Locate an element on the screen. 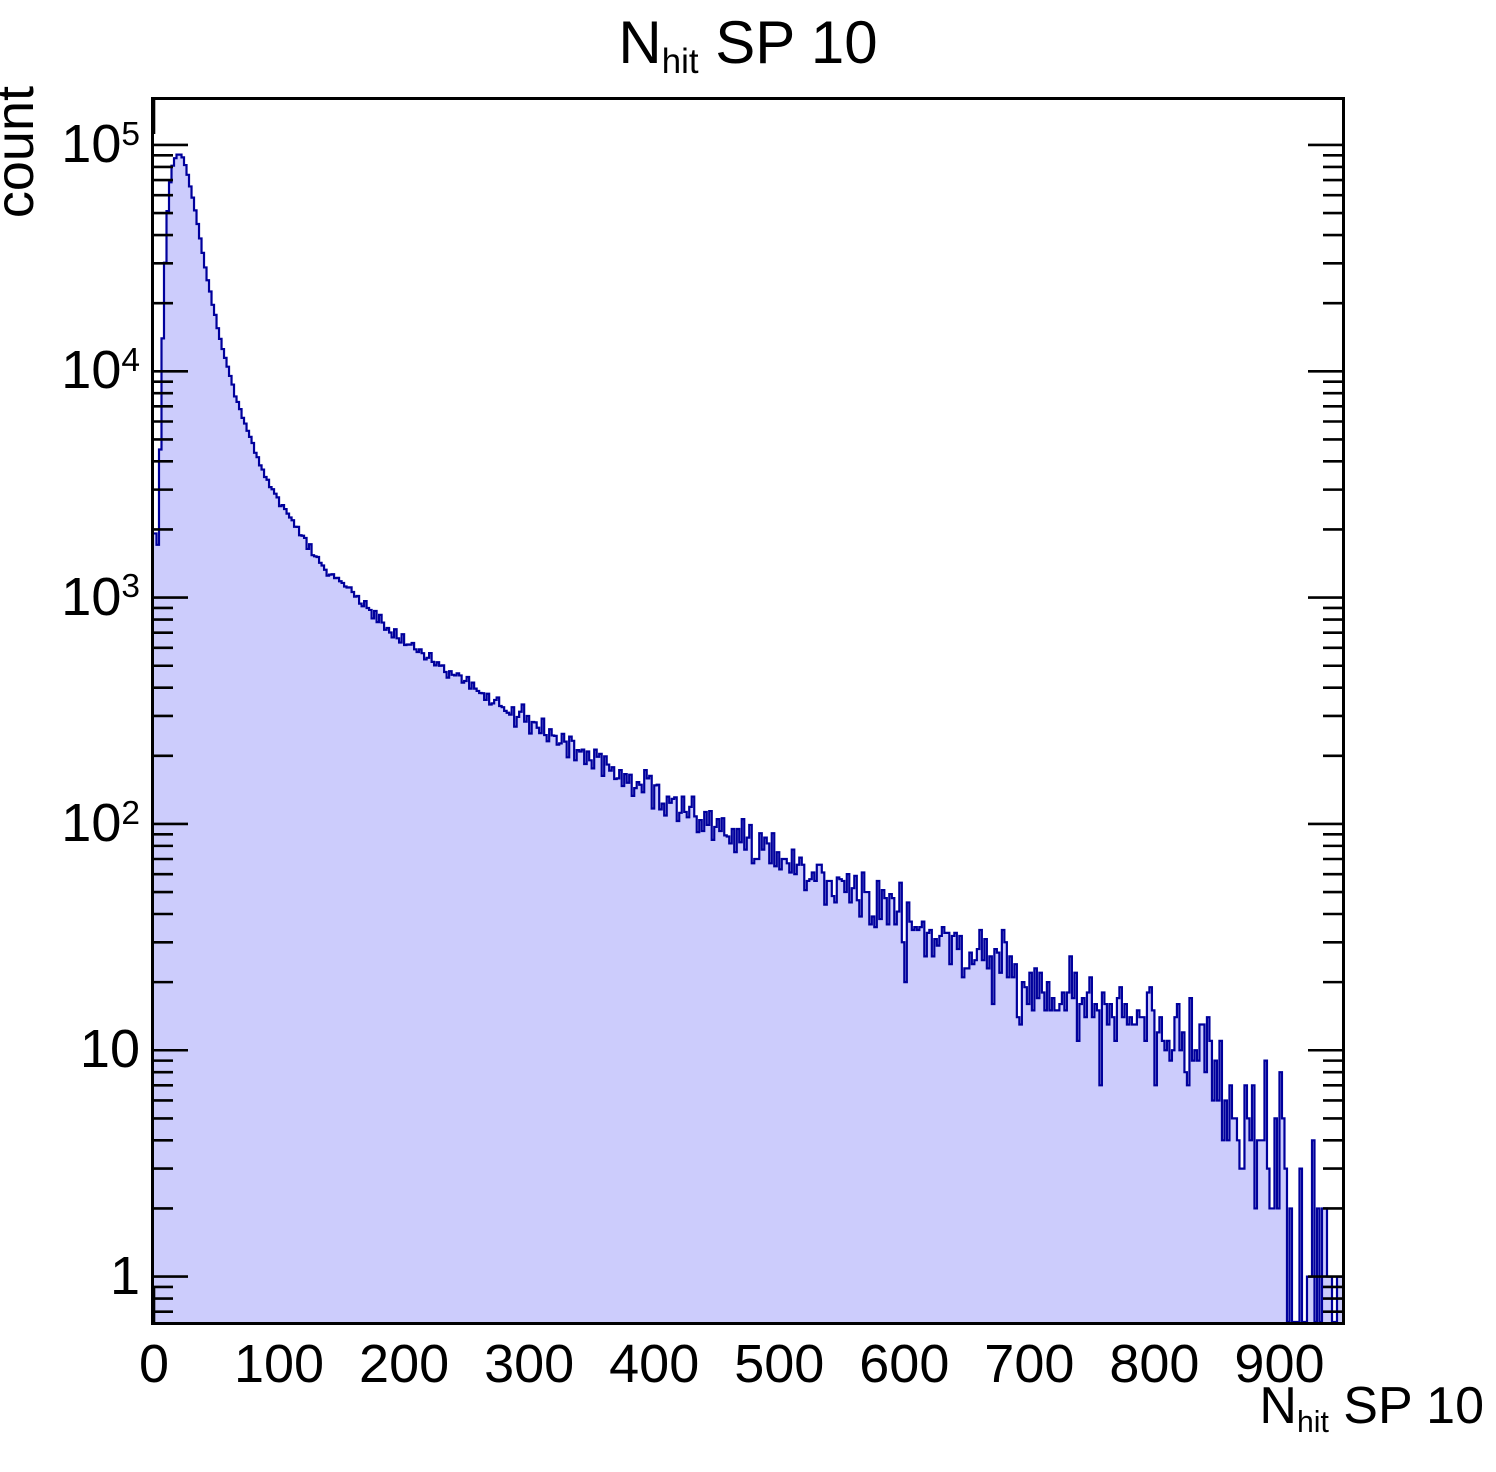  x-tick-label: 700 is located at coordinates (1029, 1364).